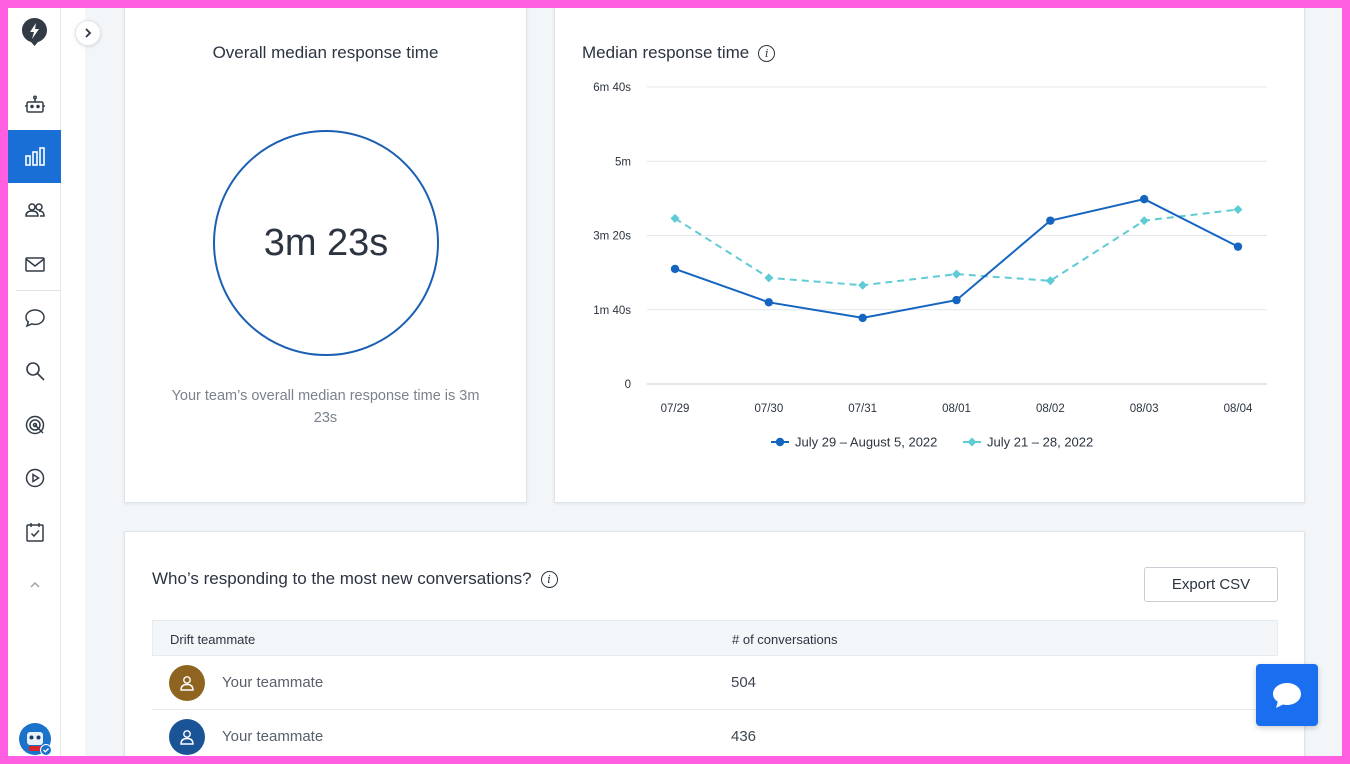 The image size is (1350, 764). I want to click on chevron-up-icon, so click(34, 584).